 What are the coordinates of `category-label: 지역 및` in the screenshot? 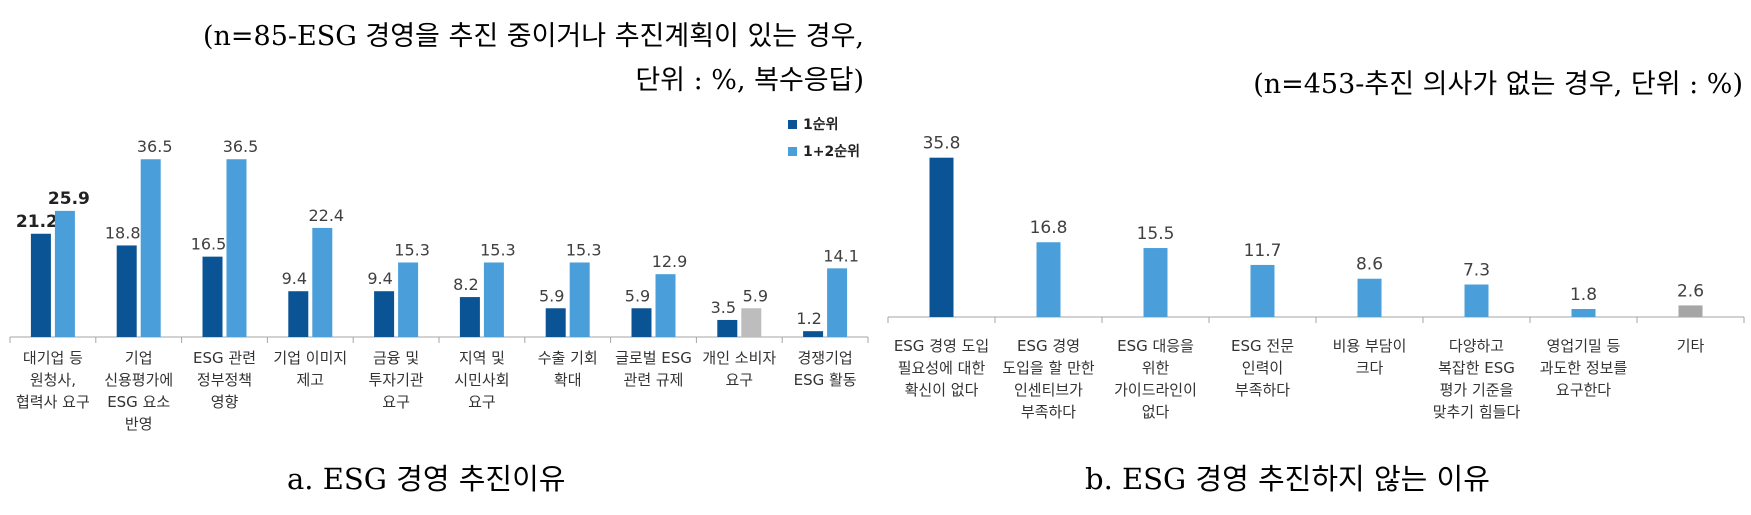 It's located at (482, 358).